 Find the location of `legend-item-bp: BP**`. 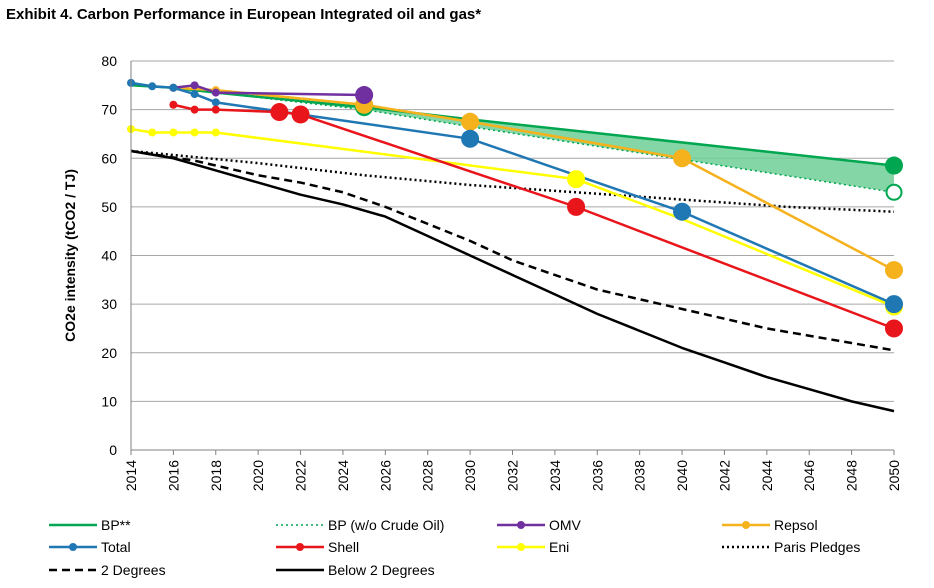

legend-item-bp: BP** is located at coordinates (90, 525).